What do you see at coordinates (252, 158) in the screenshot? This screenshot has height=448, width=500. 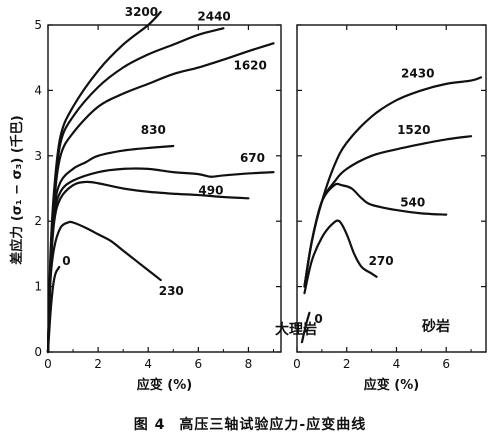 I see `series-label-670: 670` at bounding box center [252, 158].